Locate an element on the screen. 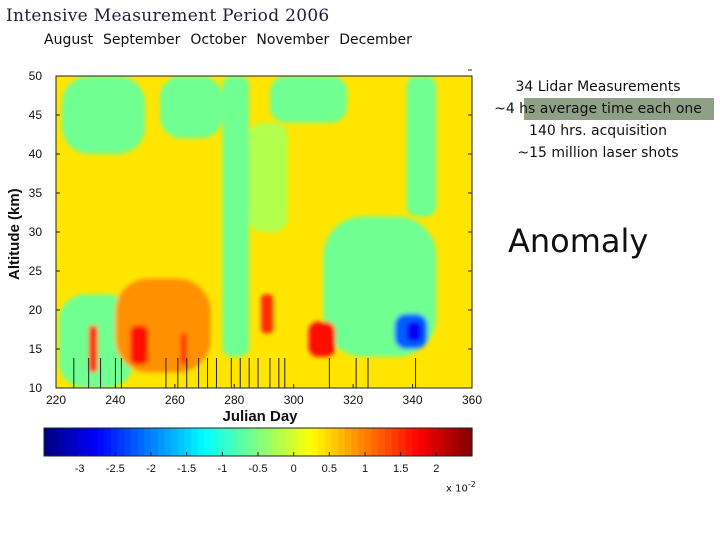 This screenshot has height=540, width=720. colorbar-tick-label: -1 is located at coordinates (222, 469).